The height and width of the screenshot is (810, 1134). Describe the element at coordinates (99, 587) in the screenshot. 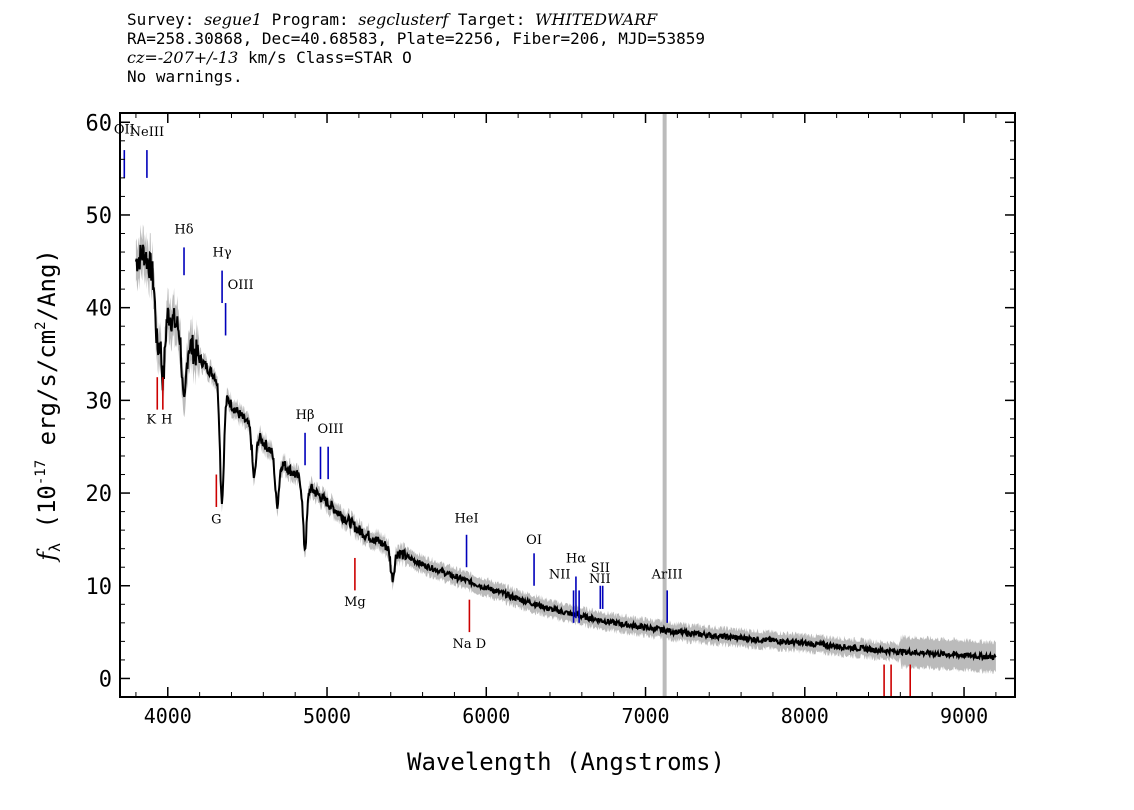

I see `y-tick-label: 10` at that location.